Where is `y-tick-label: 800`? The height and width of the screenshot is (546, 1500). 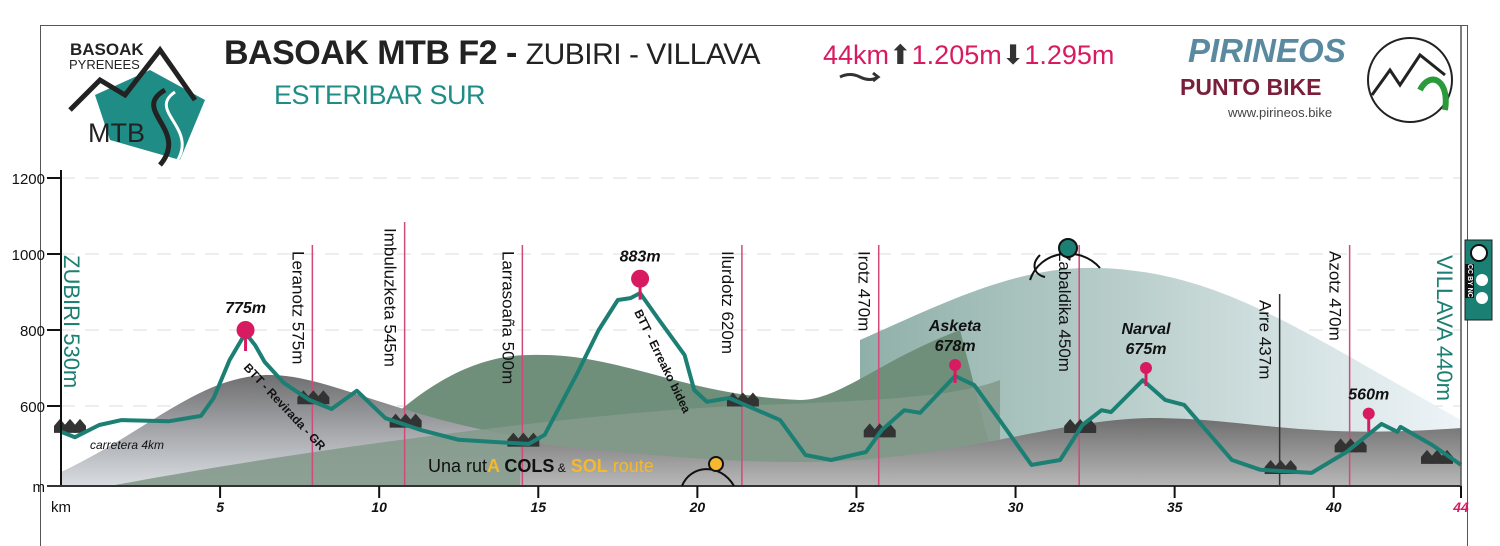 y-tick-label: 800 is located at coordinates (32, 331).